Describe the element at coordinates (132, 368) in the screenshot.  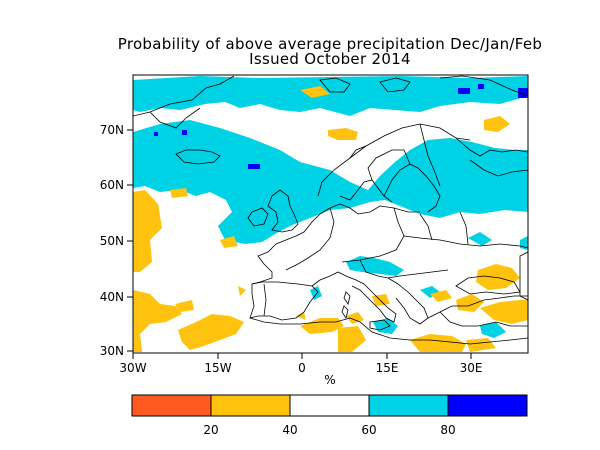
I see `lon-tick-30w: 30W` at that location.